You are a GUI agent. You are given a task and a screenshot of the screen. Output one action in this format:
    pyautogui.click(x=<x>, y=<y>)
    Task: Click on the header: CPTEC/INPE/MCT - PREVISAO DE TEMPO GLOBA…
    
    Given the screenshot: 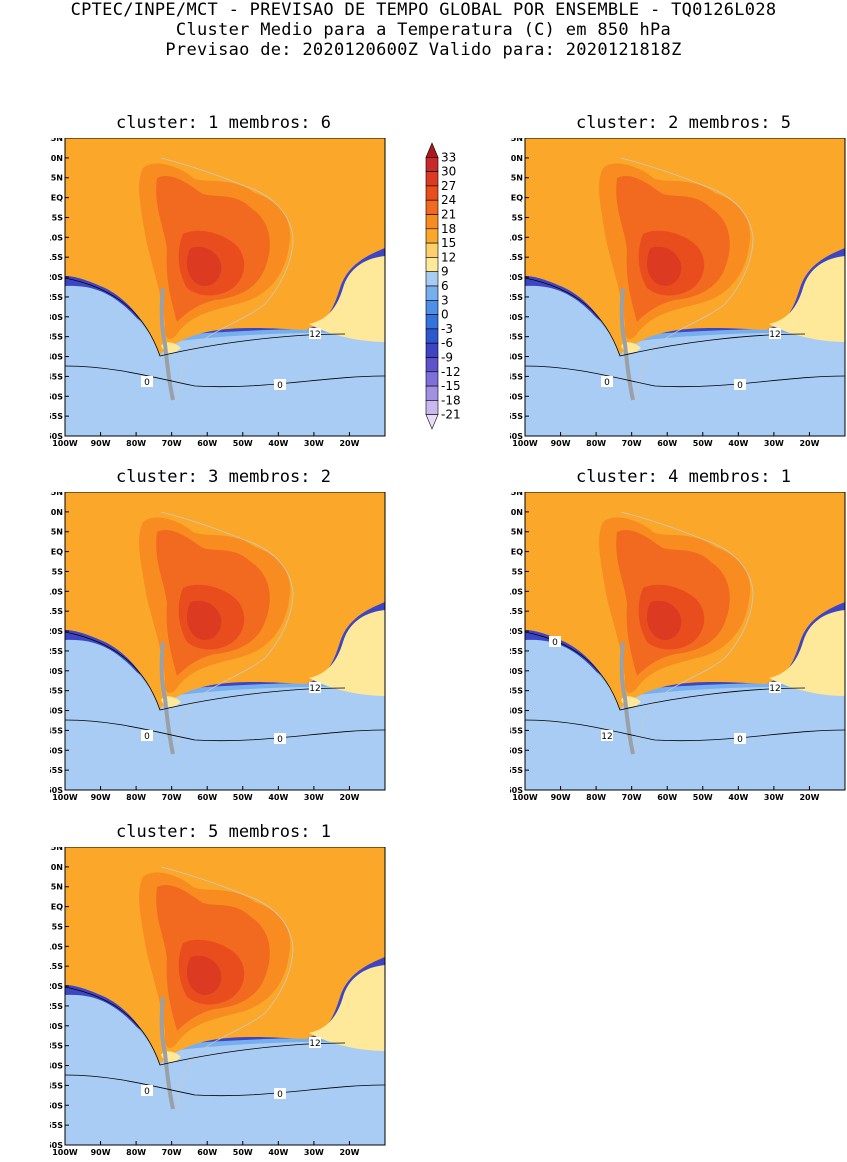 What is the action you would take?
    pyautogui.click(x=423, y=30)
    